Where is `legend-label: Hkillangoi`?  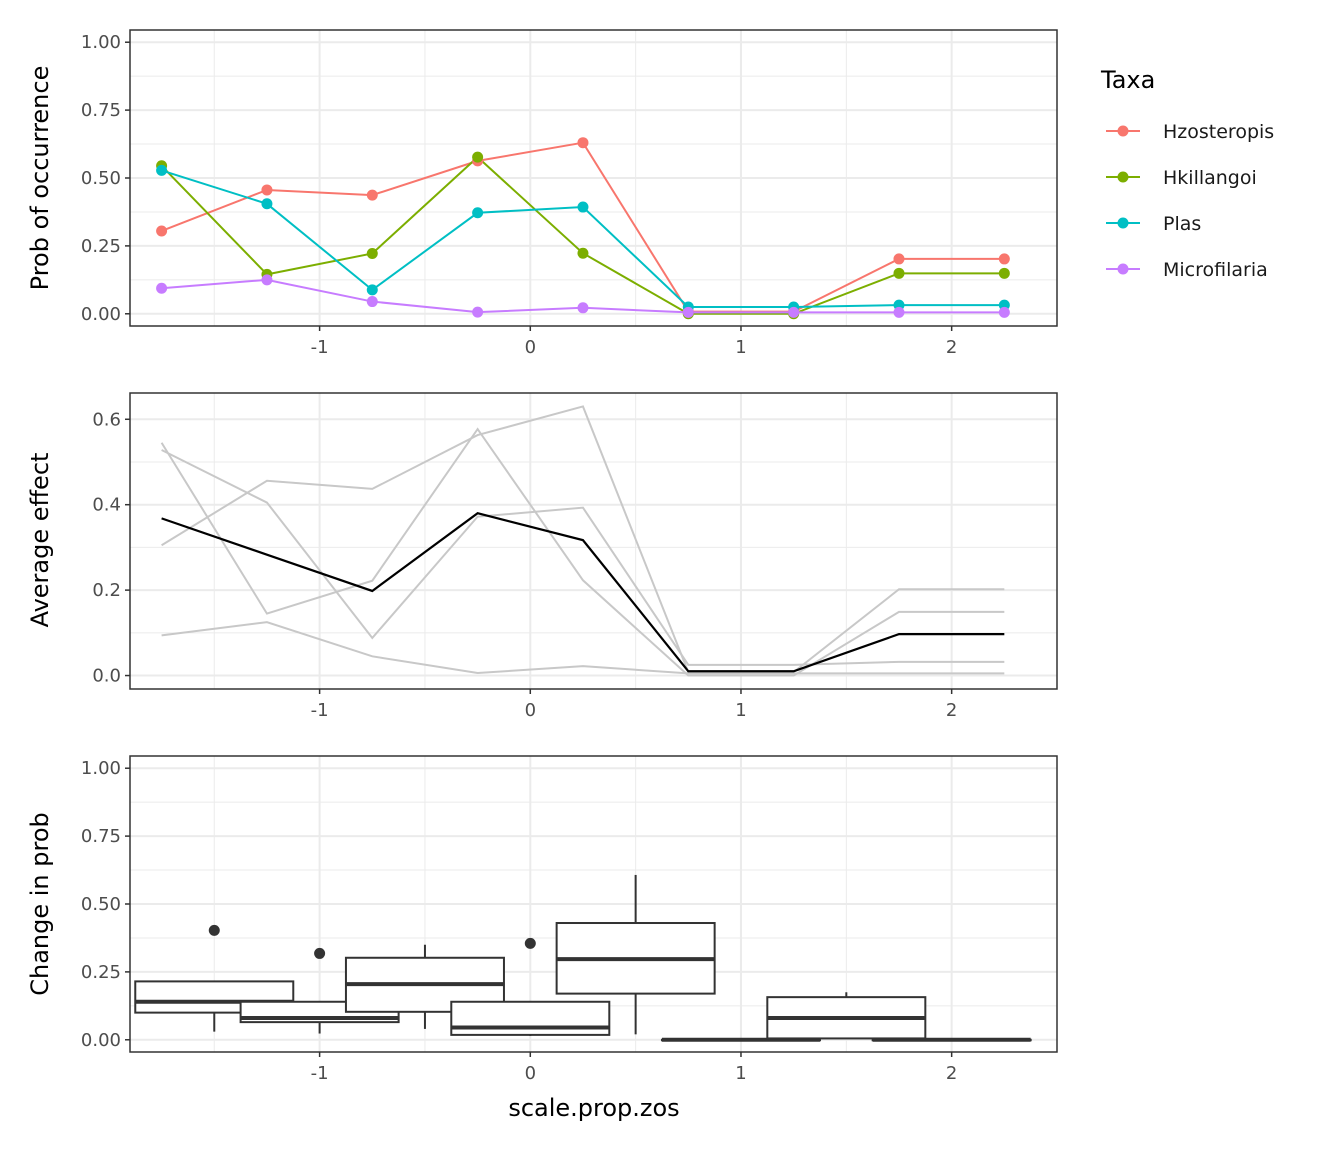 legend-label: Hkillangoi is located at coordinates (1210, 178).